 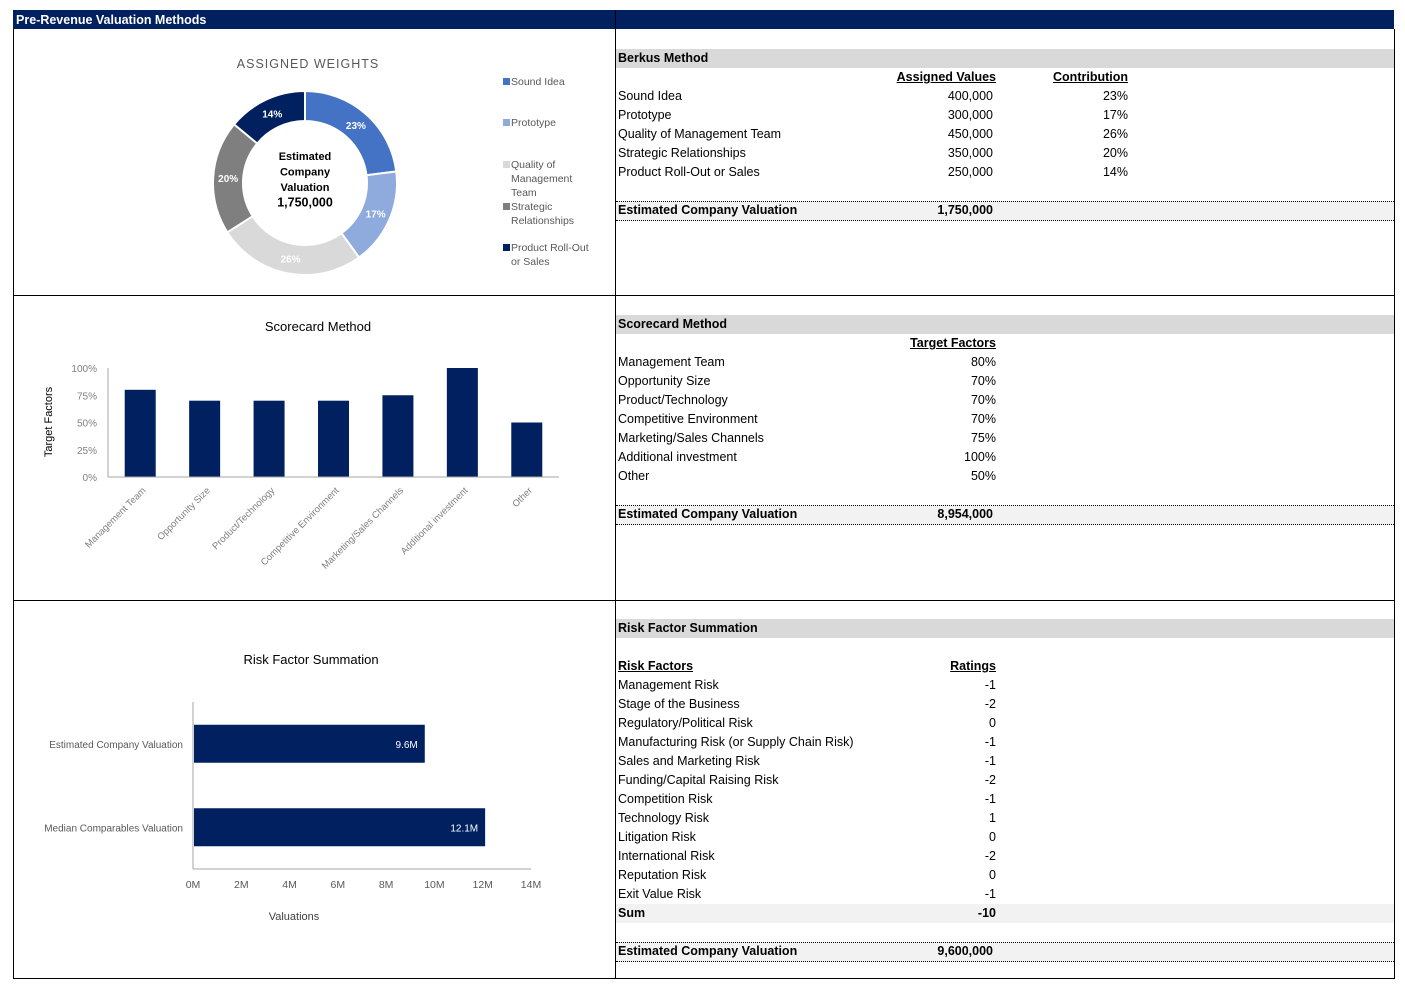 What do you see at coordinates (305, 157) in the screenshot?
I see `center-label: Estimated` at bounding box center [305, 157].